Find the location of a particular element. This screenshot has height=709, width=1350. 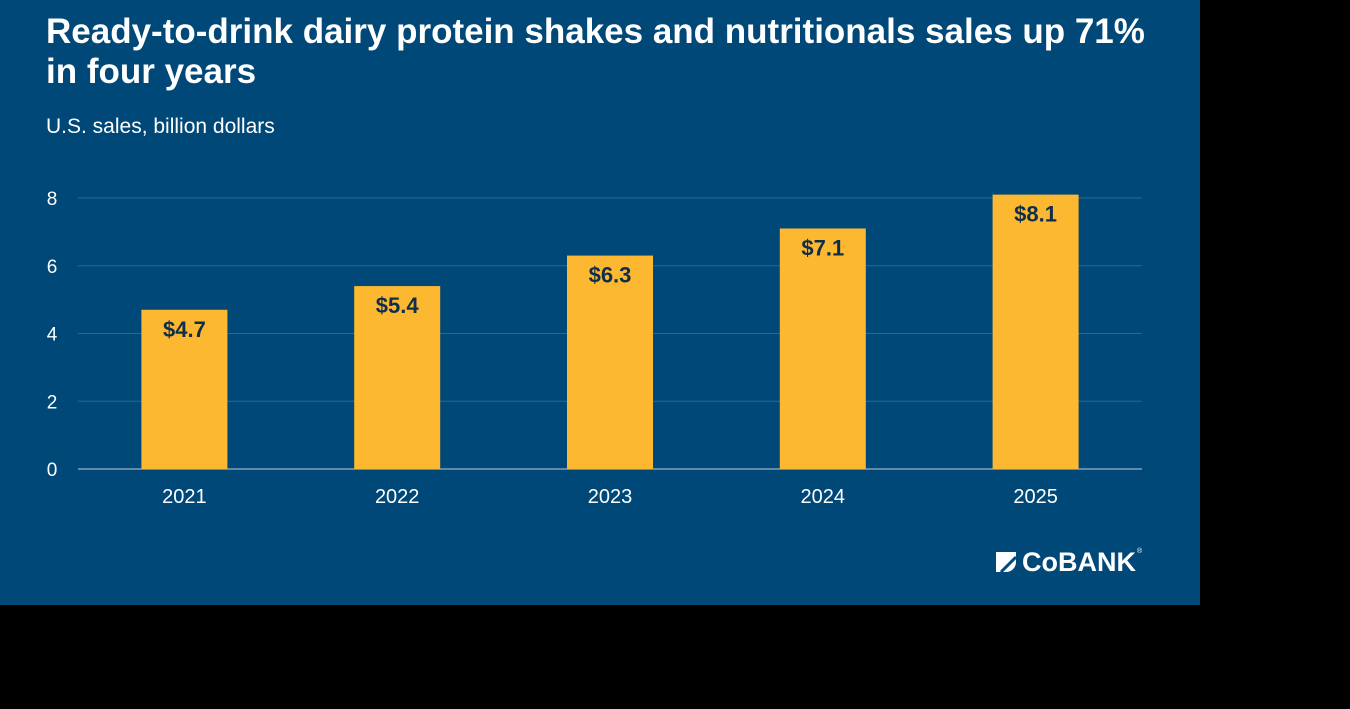

data-label-2021: $4.7 is located at coordinates (184, 329).